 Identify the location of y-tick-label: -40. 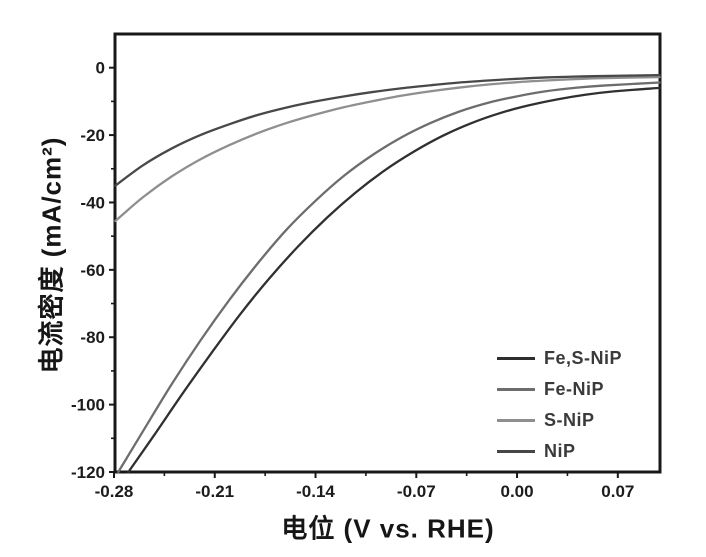
(92, 202).